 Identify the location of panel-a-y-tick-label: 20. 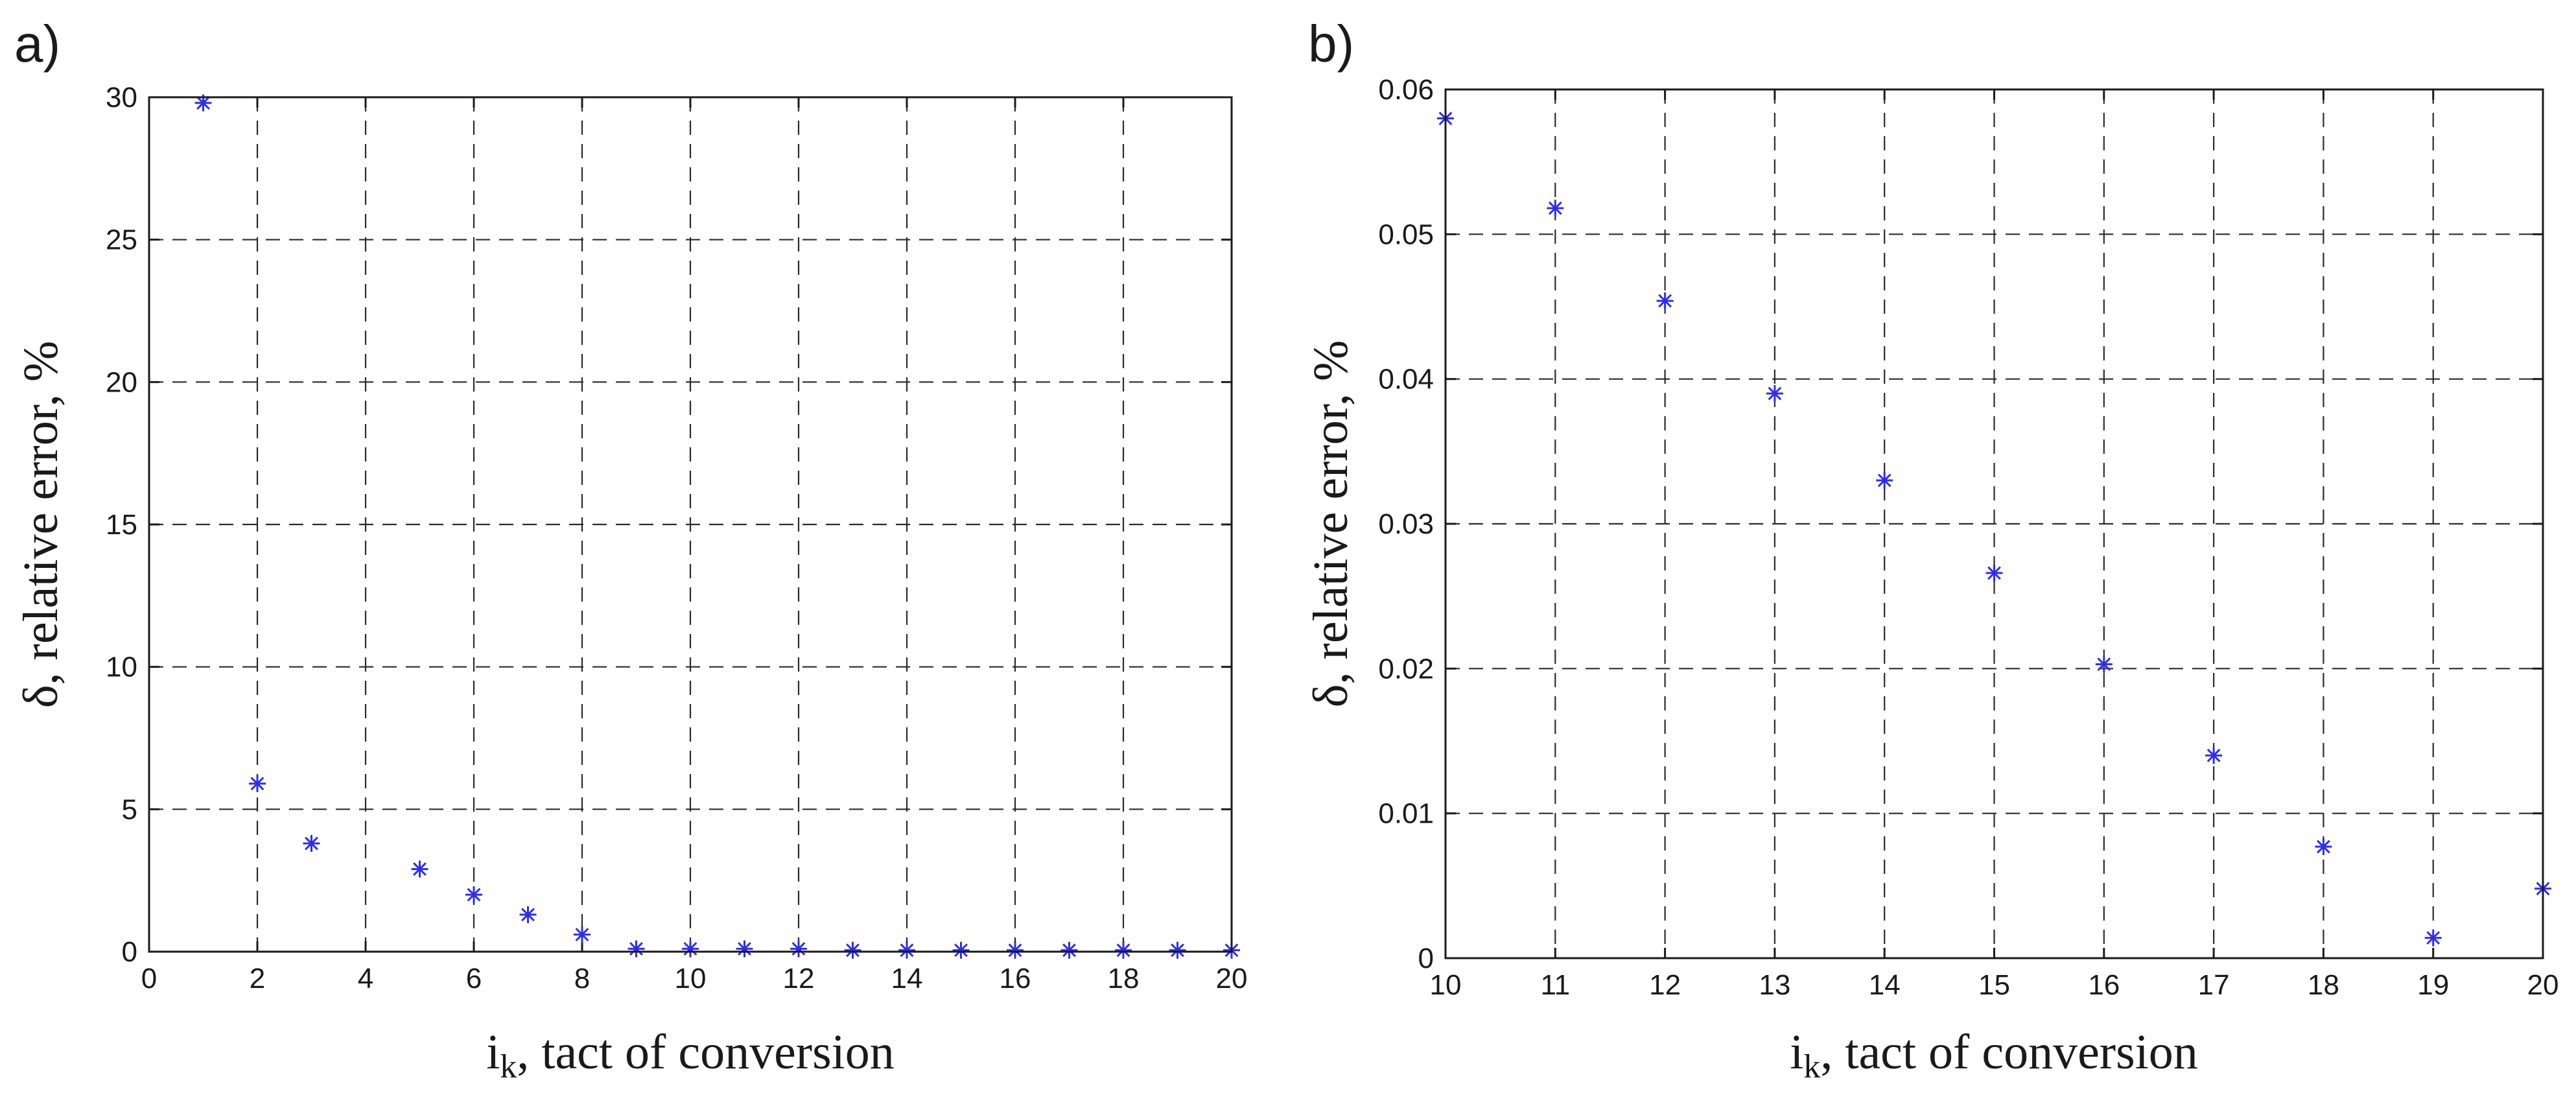
(121, 382).